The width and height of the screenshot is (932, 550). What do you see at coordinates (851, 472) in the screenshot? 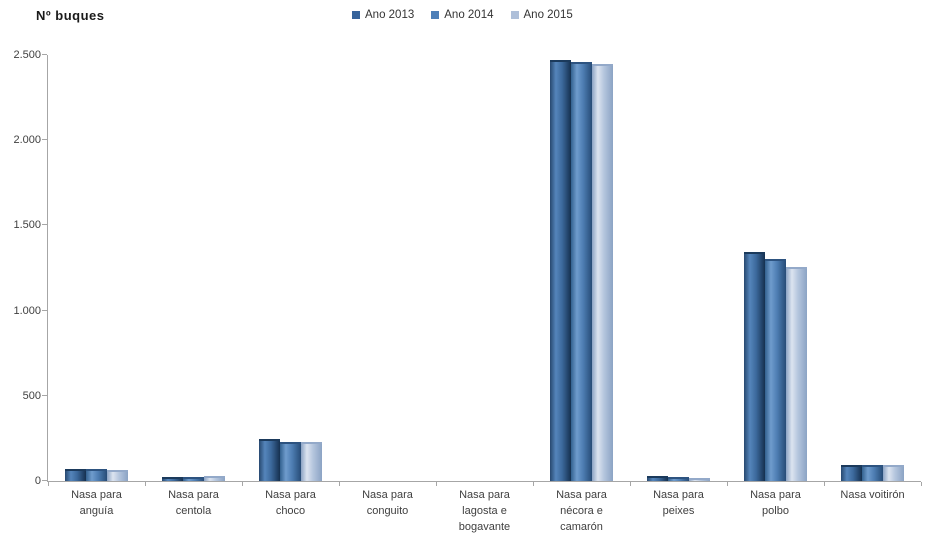
I see `bar-voitiron-ano-2013` at bounding box center [851, 472].